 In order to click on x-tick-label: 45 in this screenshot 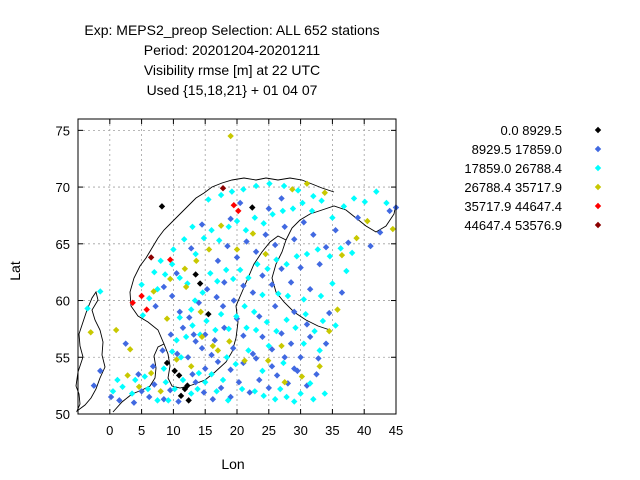, I will do `click(396, 430)`.